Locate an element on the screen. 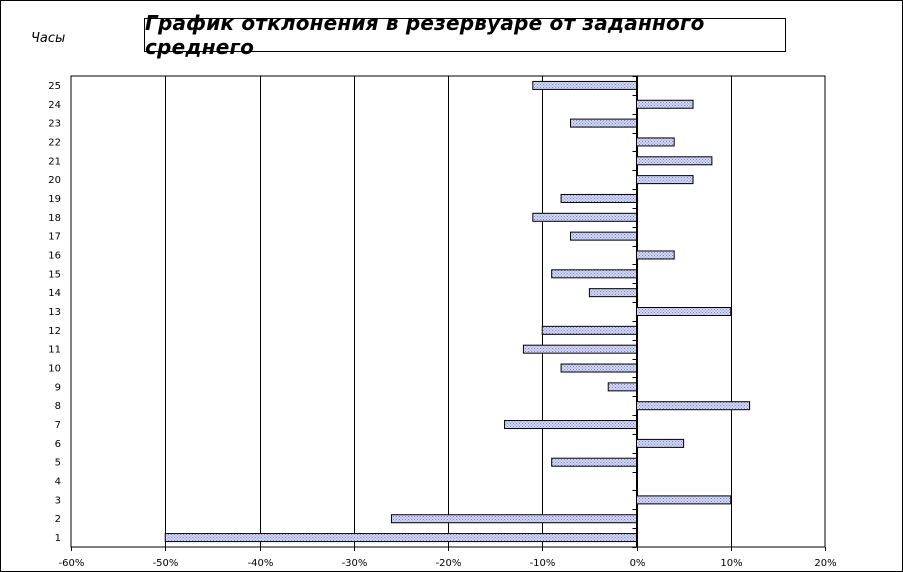 Image resolution: width=903 pixels, height=572 pixels. y-tick-label: 5 is located at coordinates (58, 463).